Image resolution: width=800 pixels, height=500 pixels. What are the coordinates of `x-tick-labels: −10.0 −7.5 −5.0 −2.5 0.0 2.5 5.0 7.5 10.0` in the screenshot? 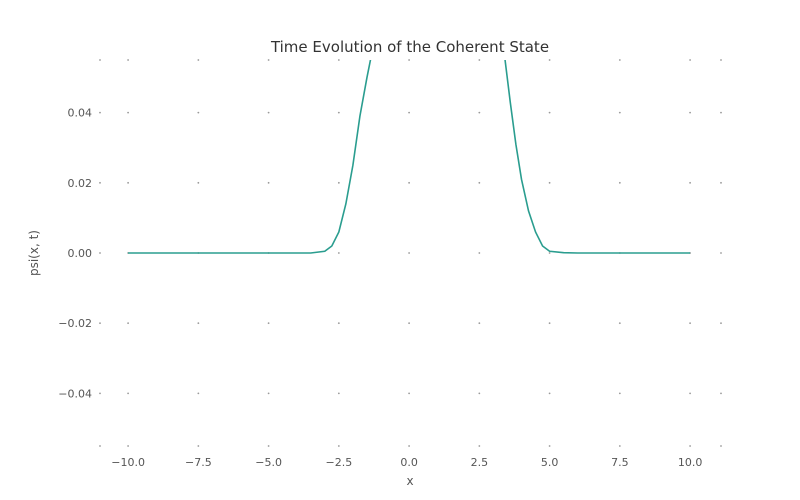 It's located at (406, 462).